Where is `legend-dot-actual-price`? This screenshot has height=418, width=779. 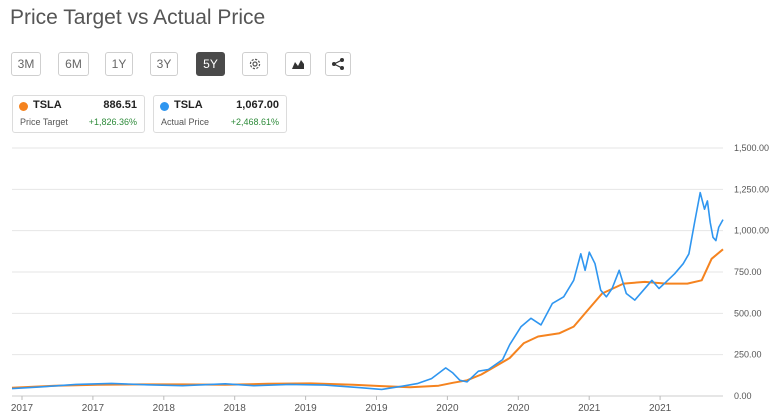
legend-dot-actual-price is located at coordinates (164, 106).